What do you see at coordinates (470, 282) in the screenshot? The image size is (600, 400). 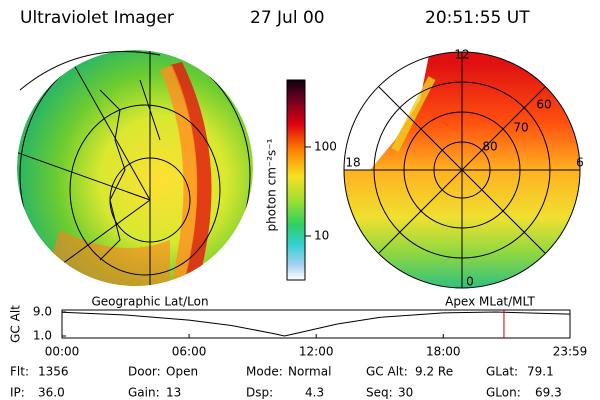 I see `mlt-label: 0` at bounding box center [470, 282].